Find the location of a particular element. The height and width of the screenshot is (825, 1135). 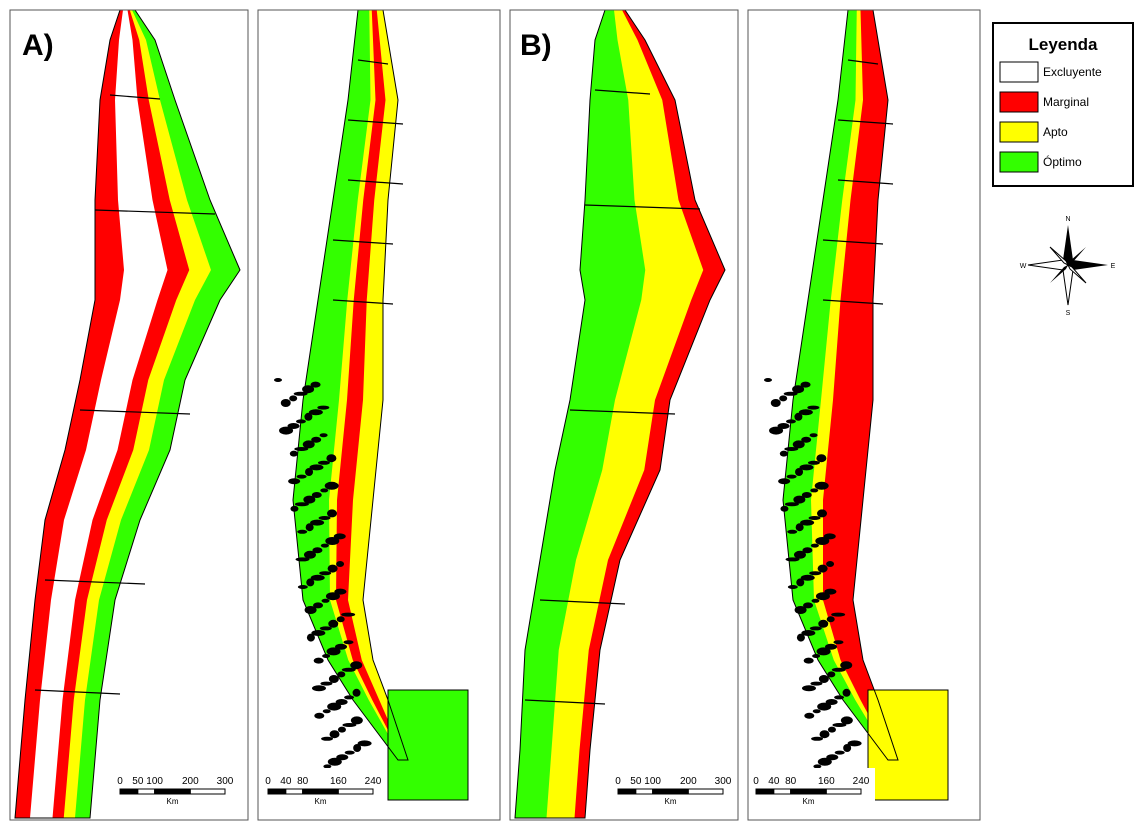

panel-label: B) is located at coordinates (536, 45).